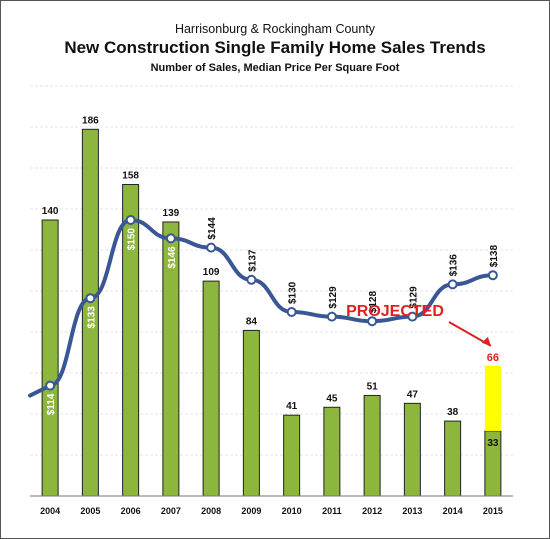 This screenshot has width=550, height=539. Describe the element at coordinates (413, 394) in the screenshot. I see `bar-label-2013: 47` at that location.